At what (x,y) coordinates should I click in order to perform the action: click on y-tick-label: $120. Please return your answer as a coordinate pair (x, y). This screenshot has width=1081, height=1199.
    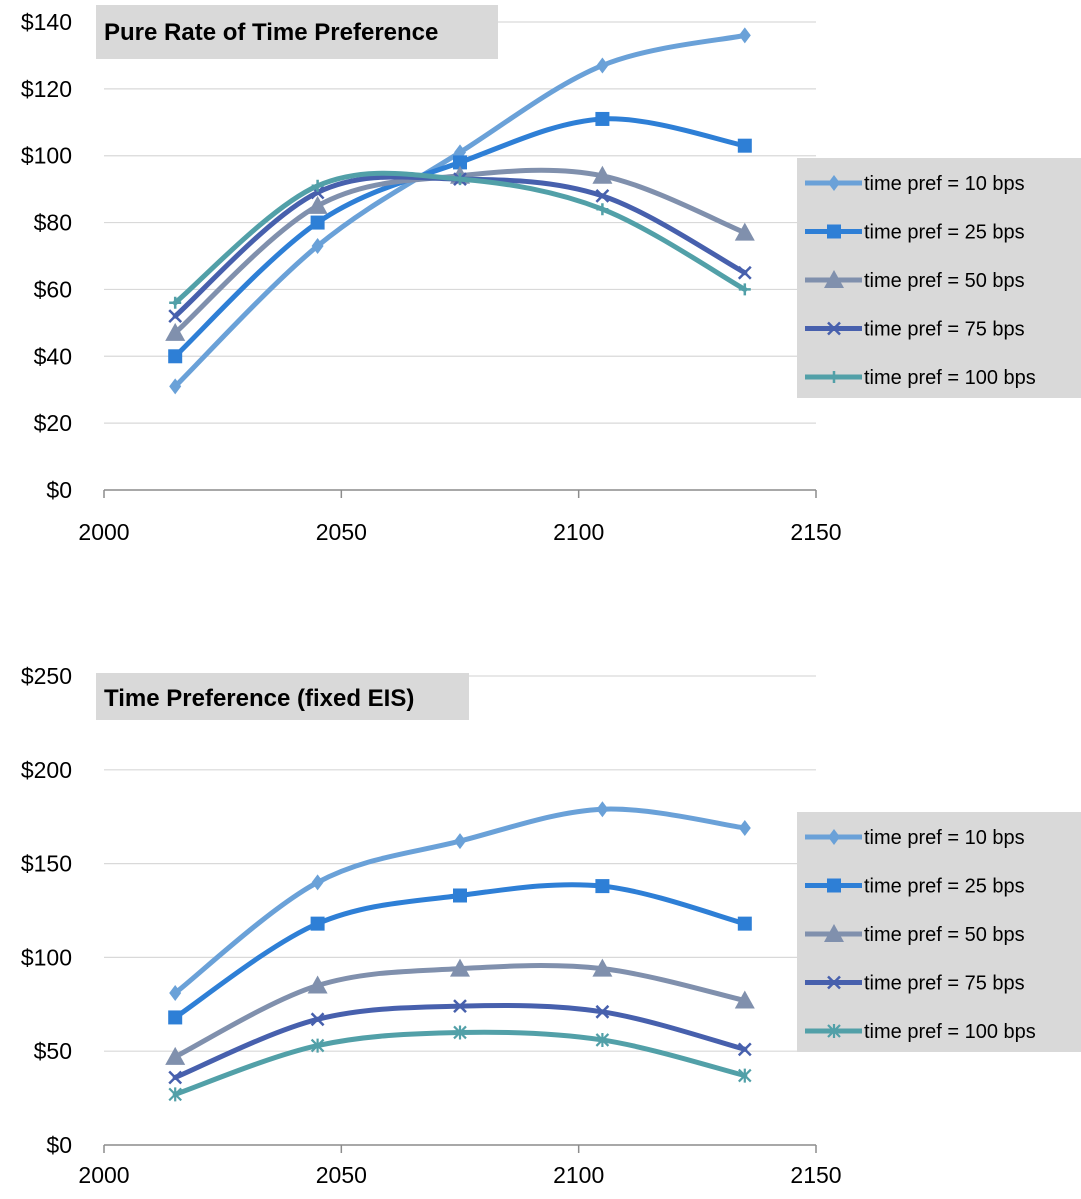
    Looking at the image, I should click on (46, 89).